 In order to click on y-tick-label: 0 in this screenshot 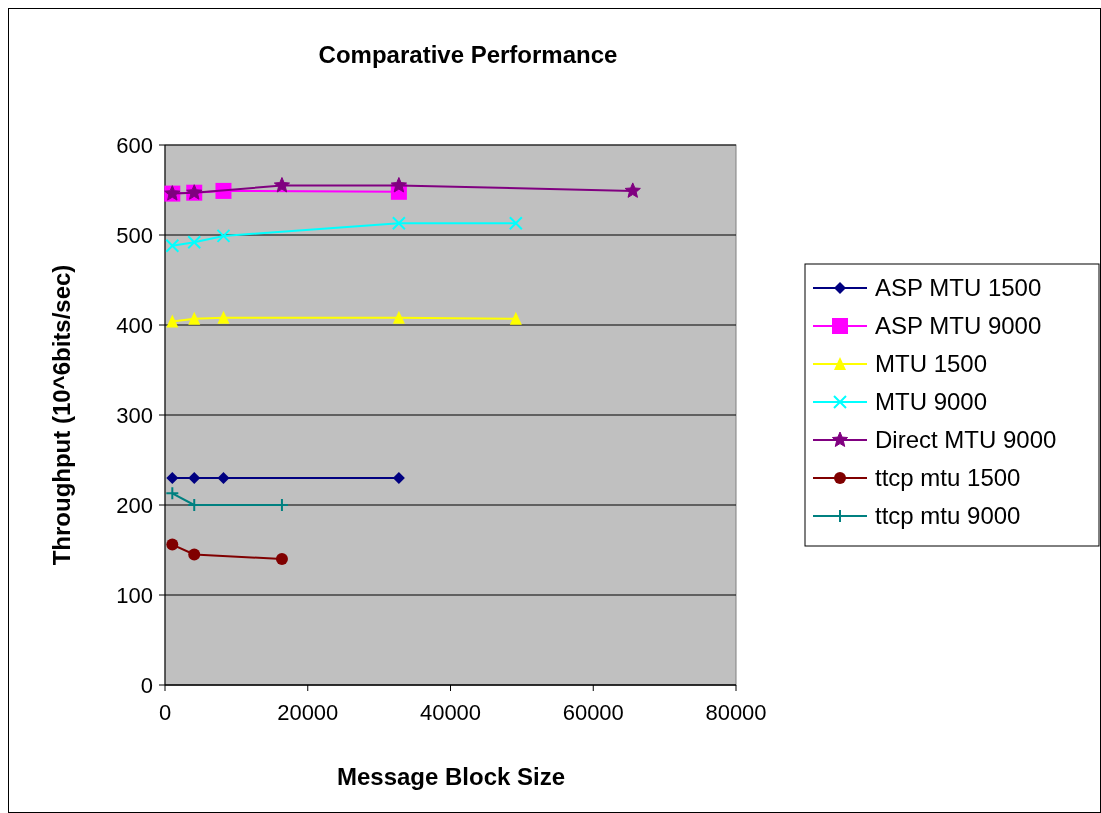, I will do `click(146, 685)`.